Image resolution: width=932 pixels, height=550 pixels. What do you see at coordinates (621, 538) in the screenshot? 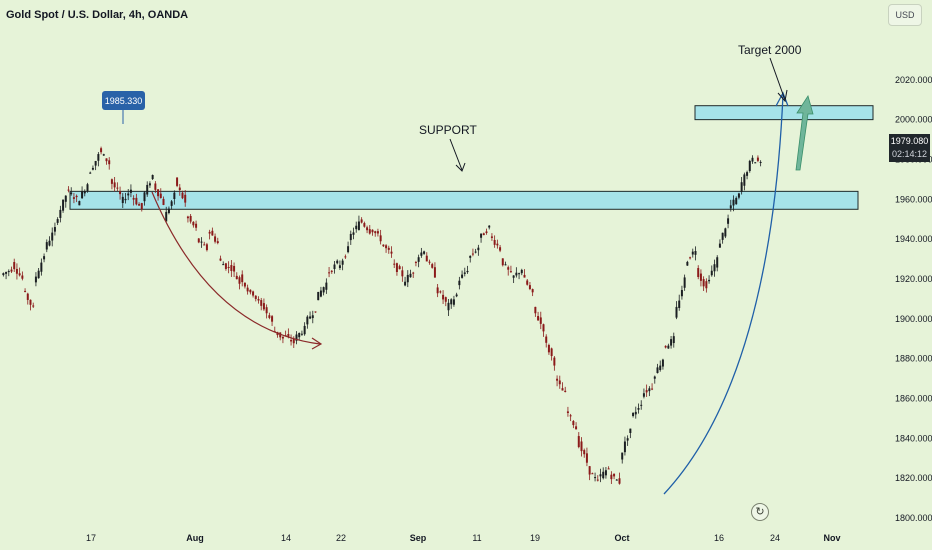
I see `x-tick-label: Oct` at bounding box center [621, 538].